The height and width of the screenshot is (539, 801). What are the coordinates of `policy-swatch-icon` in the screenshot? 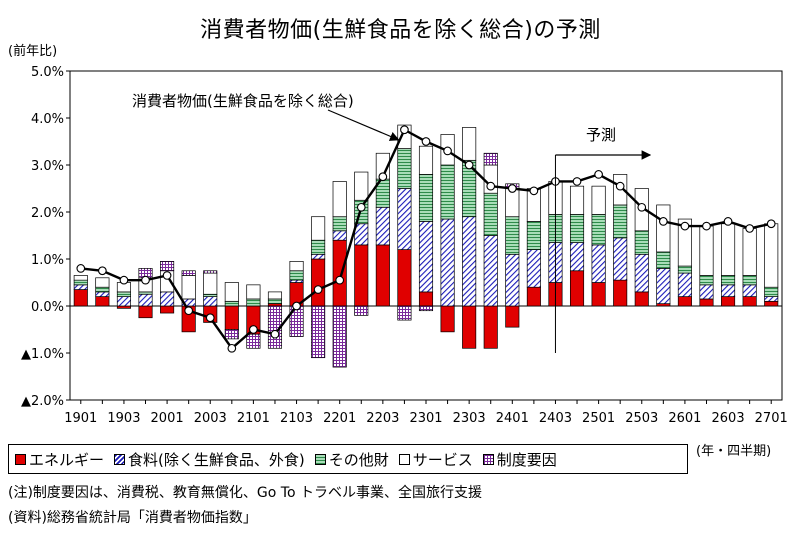 It's located at (488, 459).